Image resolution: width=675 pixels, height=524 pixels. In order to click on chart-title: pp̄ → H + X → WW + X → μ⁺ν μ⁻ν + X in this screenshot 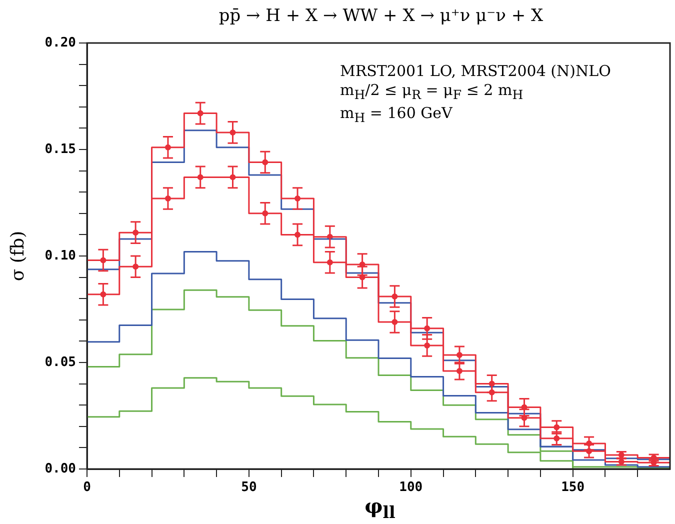, I will do `click(381, 16)`.